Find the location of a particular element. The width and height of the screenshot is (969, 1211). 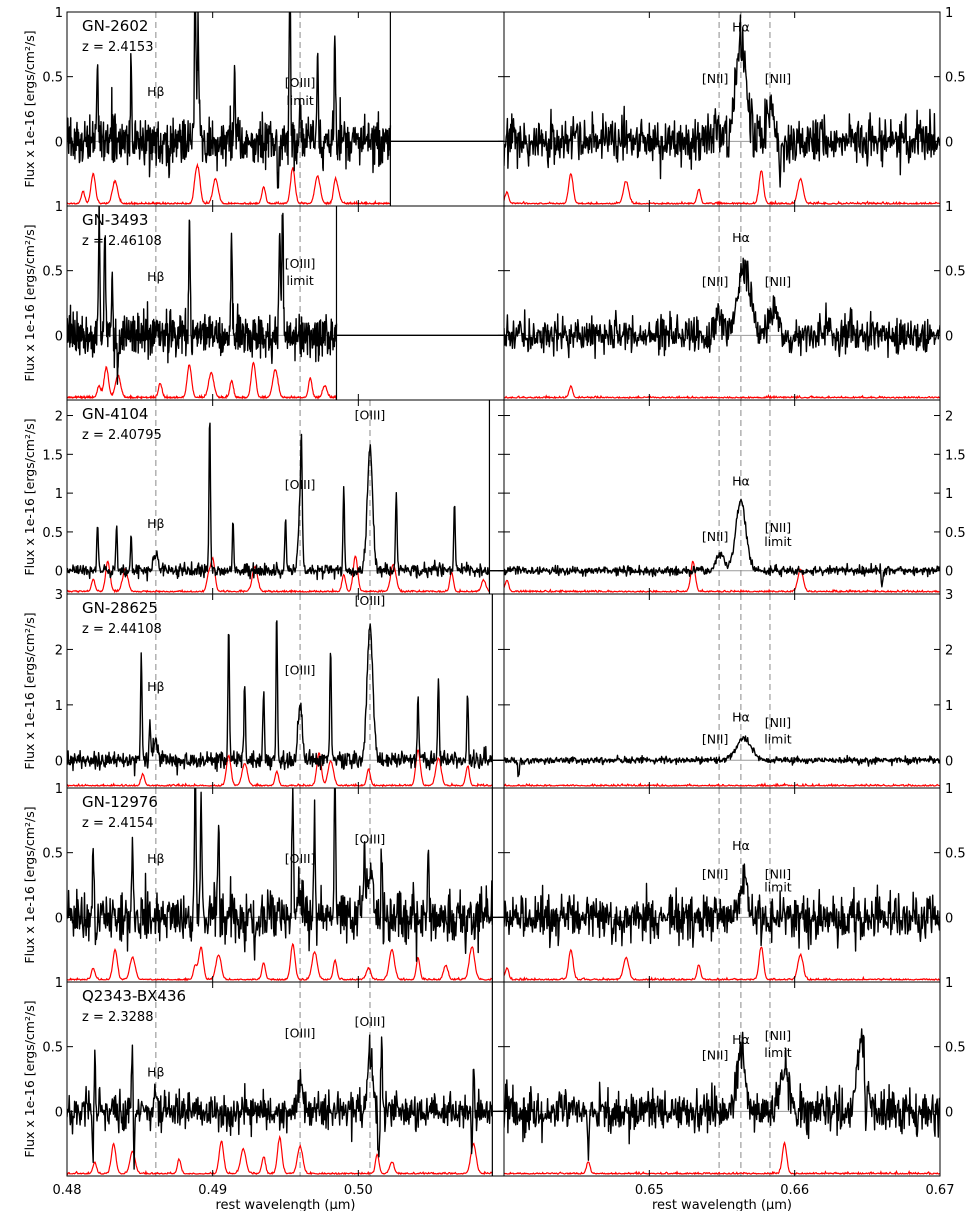

x-tick-label-red: 0.66 is located at coordinates (794, 1190).